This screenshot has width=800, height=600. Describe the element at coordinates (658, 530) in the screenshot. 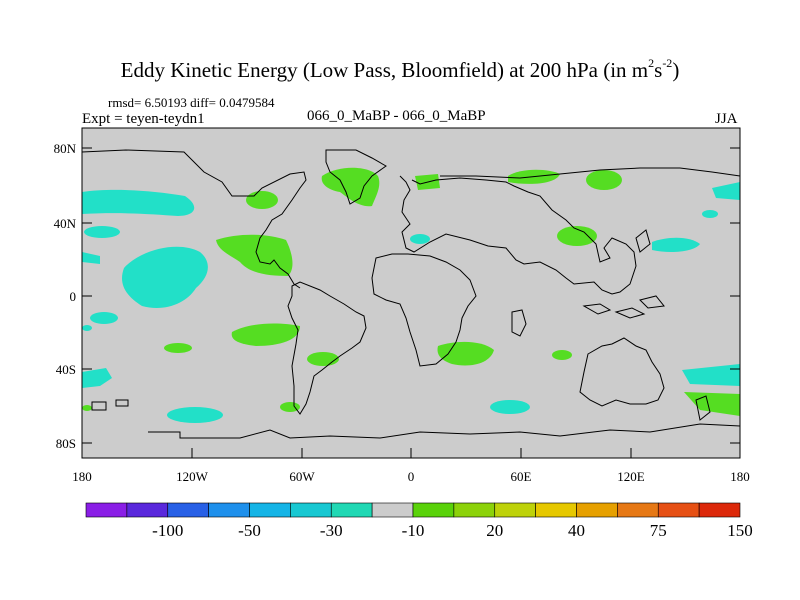

I see `colorbar-label: 75` at that location.